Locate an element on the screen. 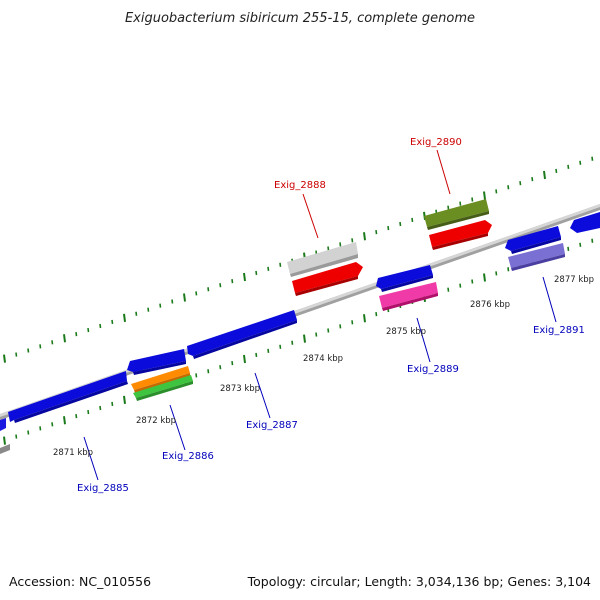 The image size is (600, 600). gene-exig-2890-olive is located at coordinates (456, 214).